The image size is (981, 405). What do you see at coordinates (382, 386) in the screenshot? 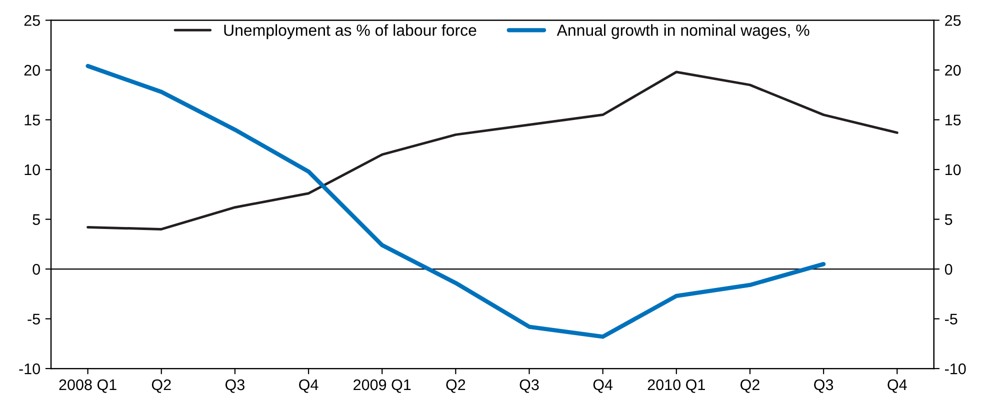
I see `x-tick-label: 2009 Q1` at bounding box center [382, 386].